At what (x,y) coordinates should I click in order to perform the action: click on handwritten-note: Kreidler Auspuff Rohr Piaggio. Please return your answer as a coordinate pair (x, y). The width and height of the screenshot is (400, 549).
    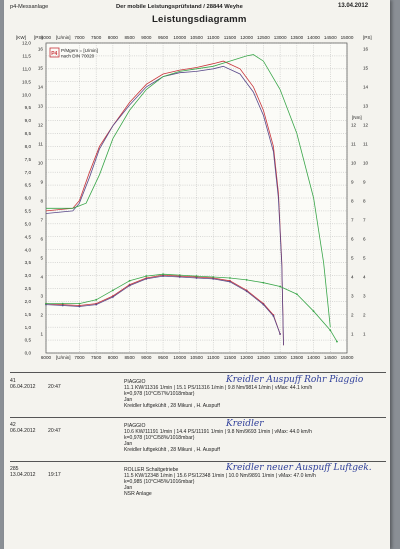
    Looking at the image, I should click on (295, 380).